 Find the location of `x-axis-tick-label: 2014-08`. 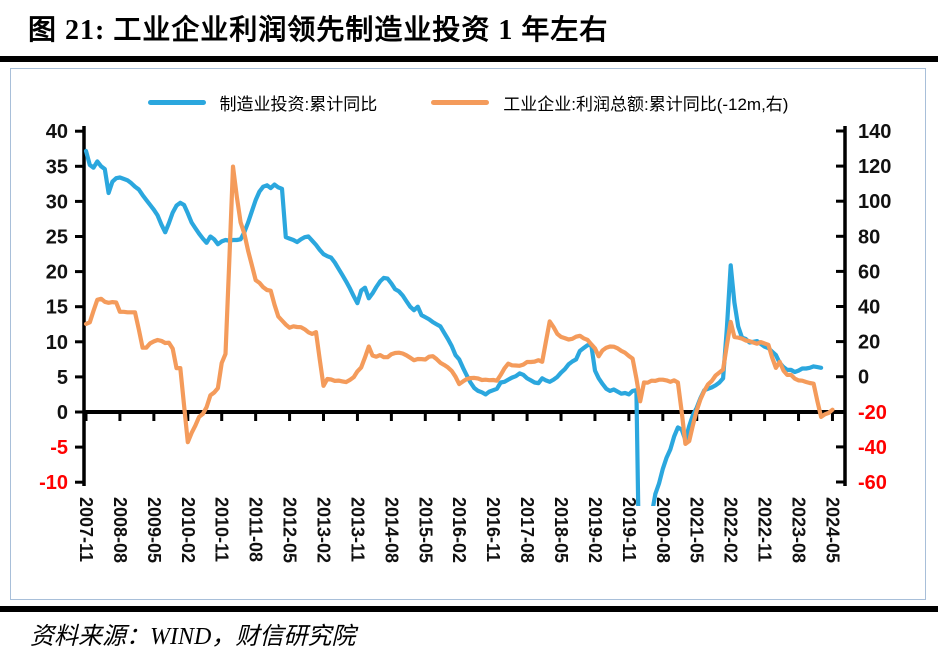

x-axis-tick-label: 2014-08 is located at coordinates (391, 530).